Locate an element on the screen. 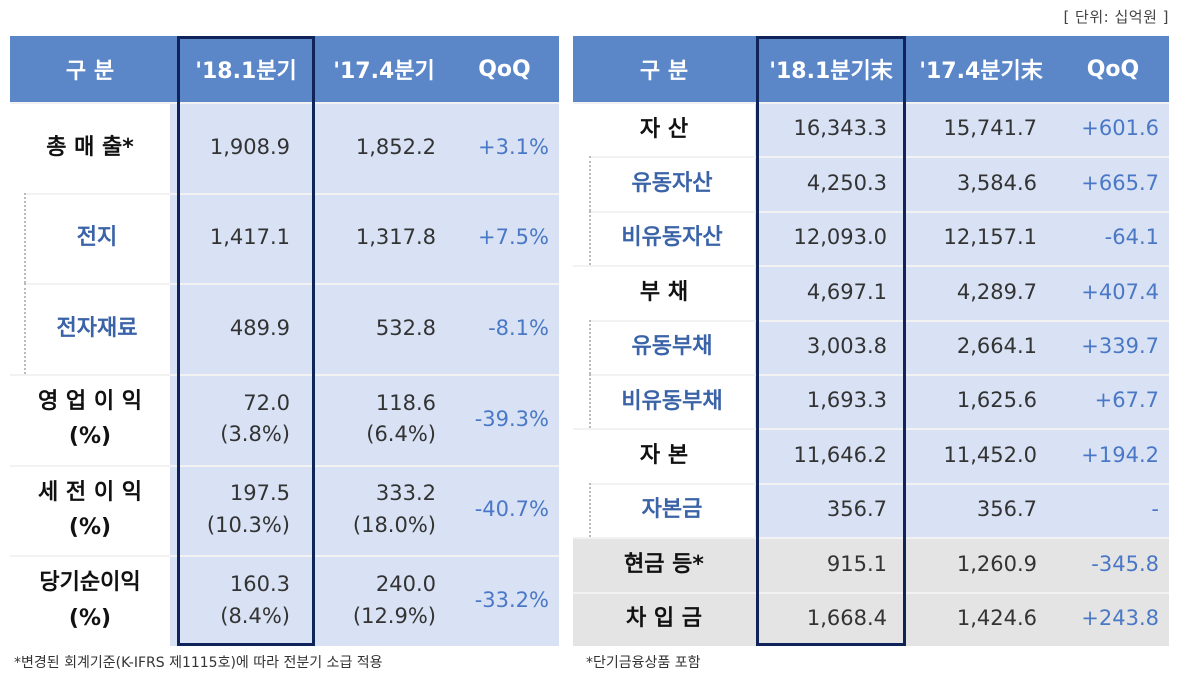  previous-value: 1,852.2 is located at coordinates (375, 147).